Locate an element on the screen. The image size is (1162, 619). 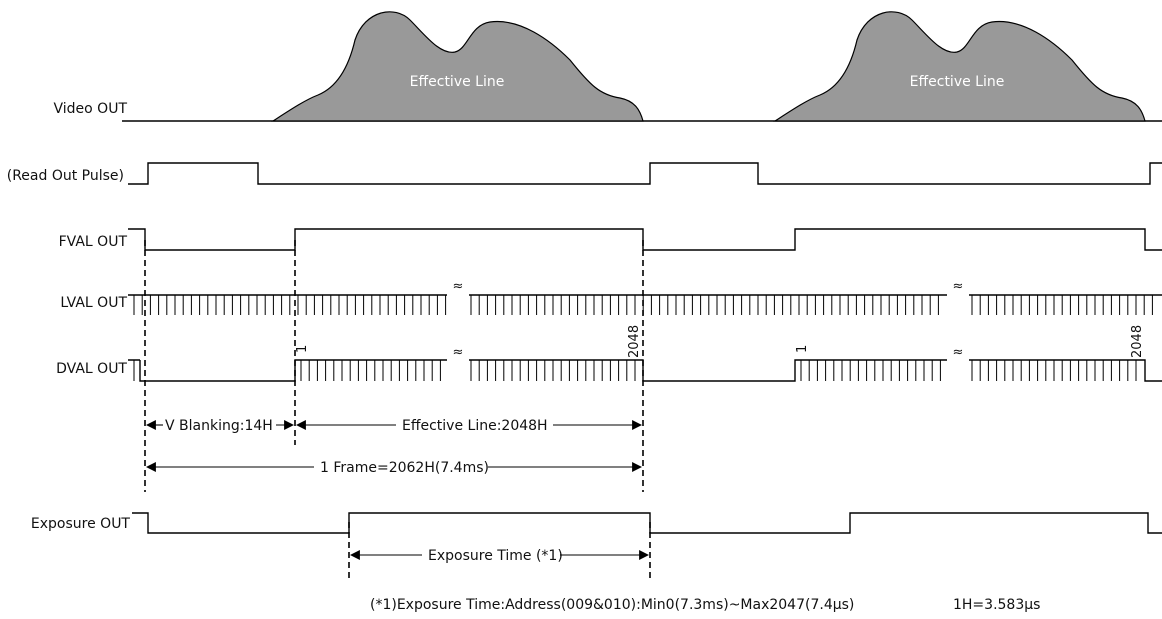
dval-out-wave is located at coordinates (645, 370).